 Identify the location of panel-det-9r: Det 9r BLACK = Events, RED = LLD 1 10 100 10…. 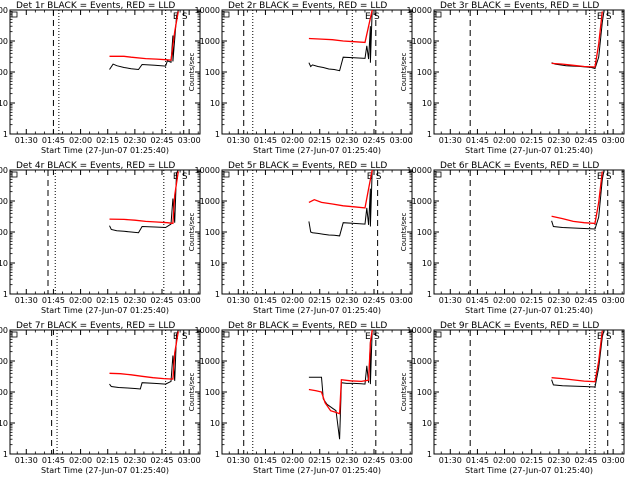
(512, 398).